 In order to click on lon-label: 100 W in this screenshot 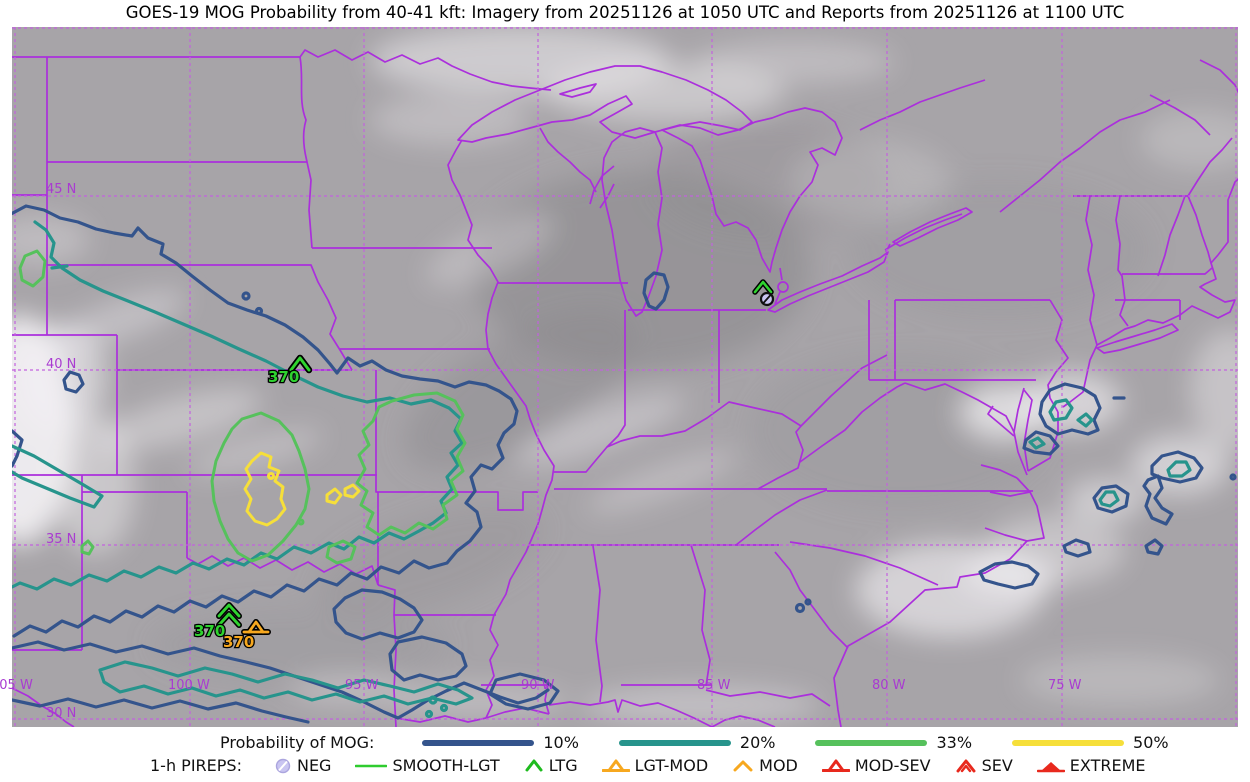, I will do `click(189, 685)`.